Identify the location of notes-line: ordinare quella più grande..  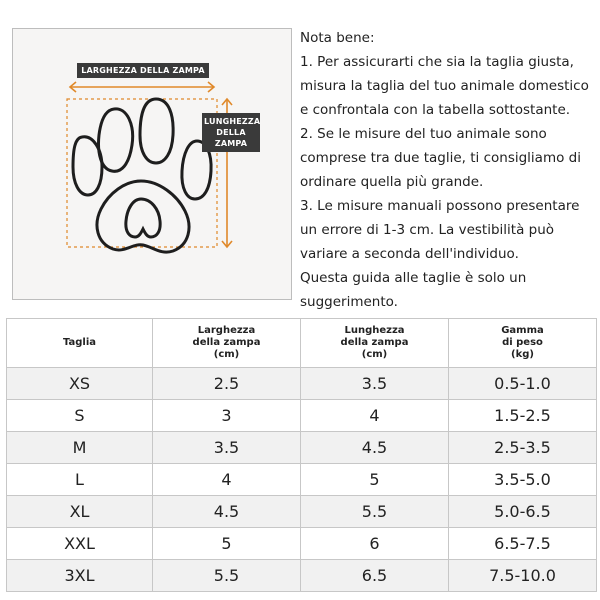
(392, 182).